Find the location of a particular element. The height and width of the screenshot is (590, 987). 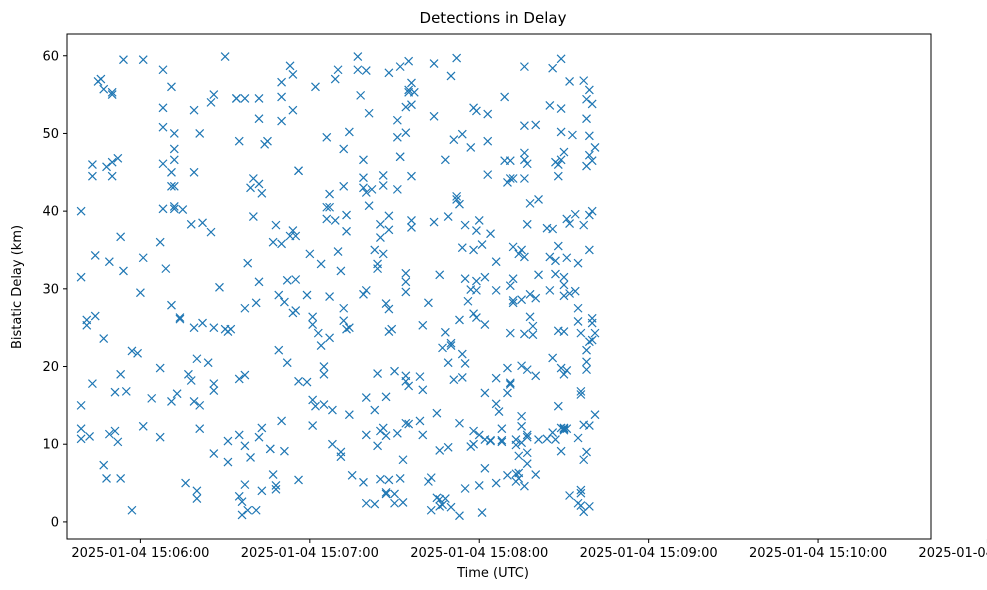

y-tick-label: 10 is located at coordinates (50, 445).